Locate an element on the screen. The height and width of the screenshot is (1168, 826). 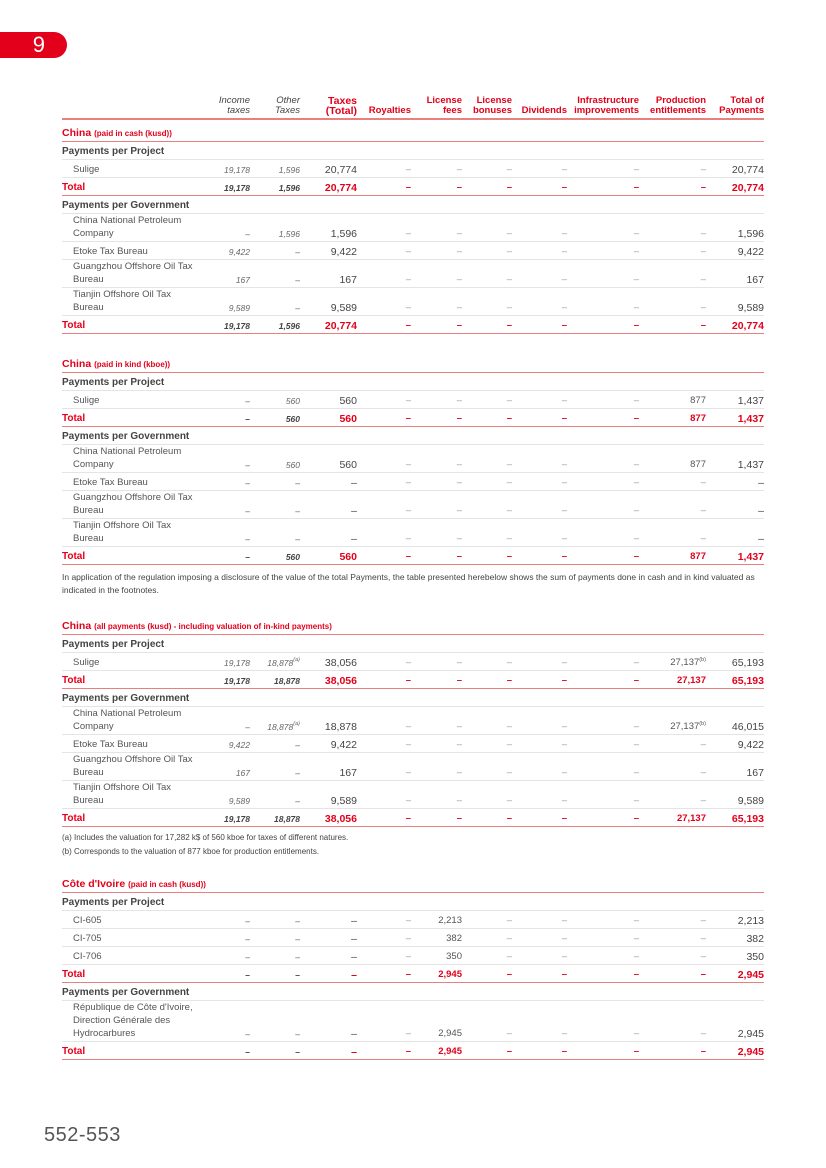
row-label: Tianjin Offshore Oil Tax Bureau is located at coordinates (131, 532).